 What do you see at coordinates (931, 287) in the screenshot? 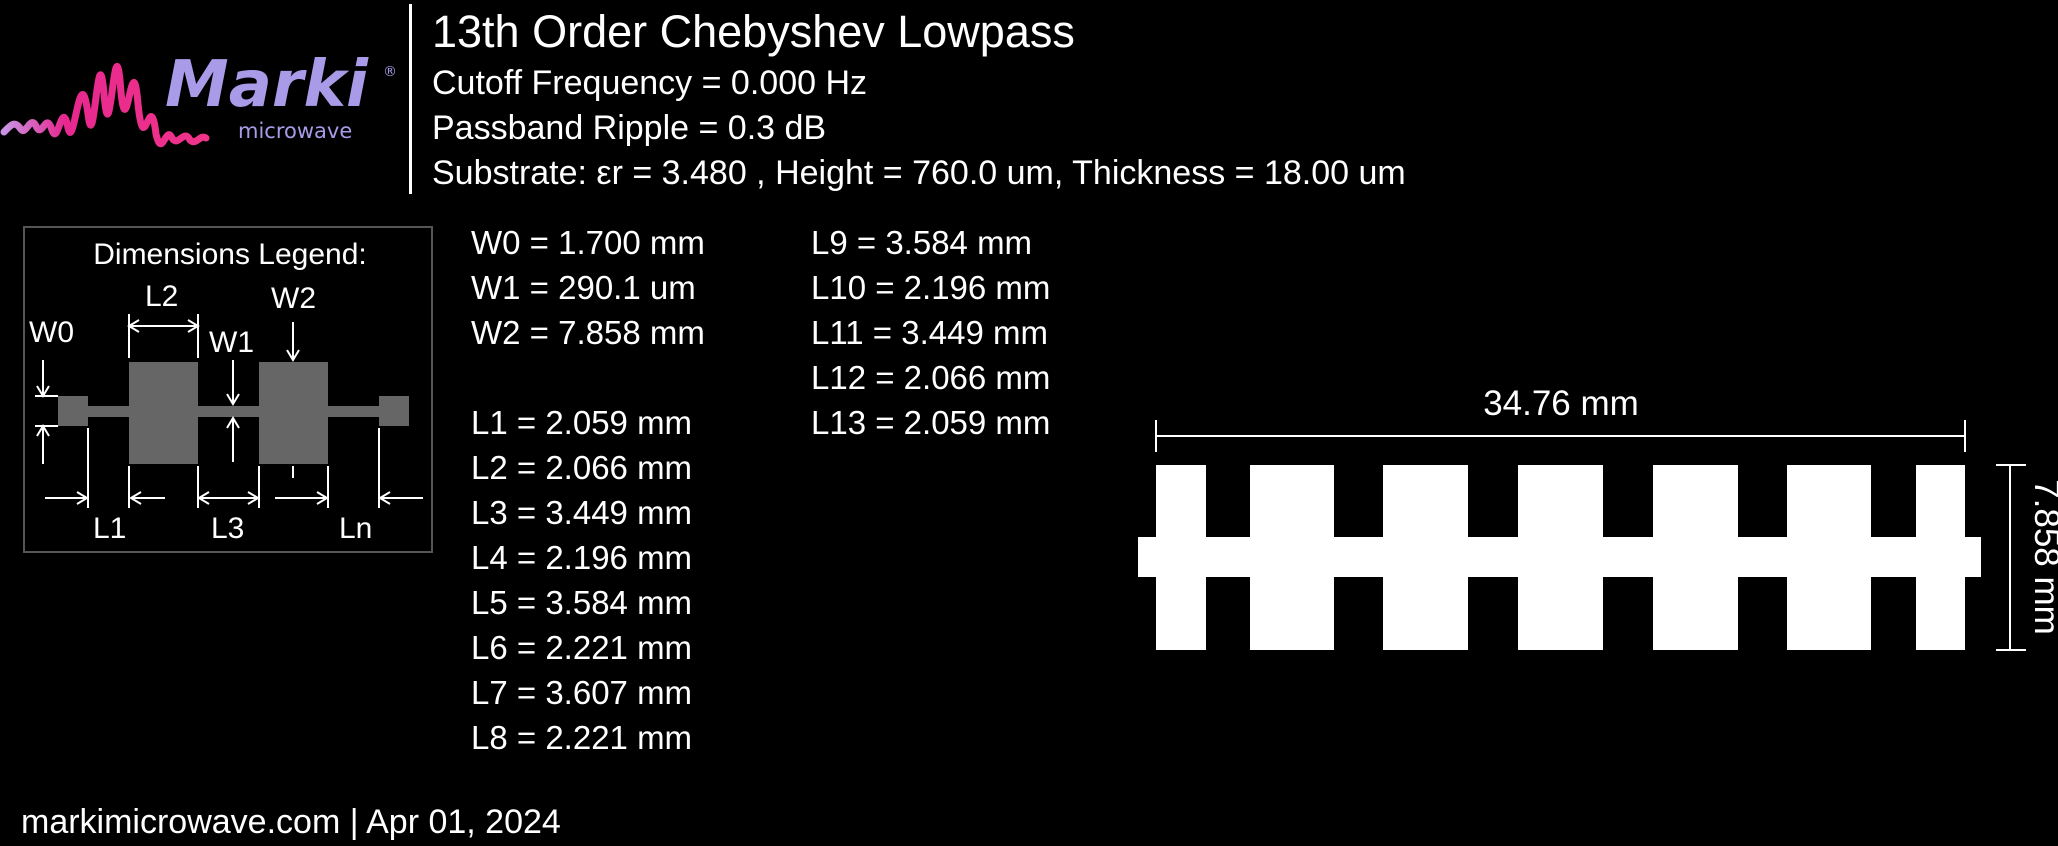
I see `dimension-l10: L10 = 2.196 mm` at bounding box center [931, 287].